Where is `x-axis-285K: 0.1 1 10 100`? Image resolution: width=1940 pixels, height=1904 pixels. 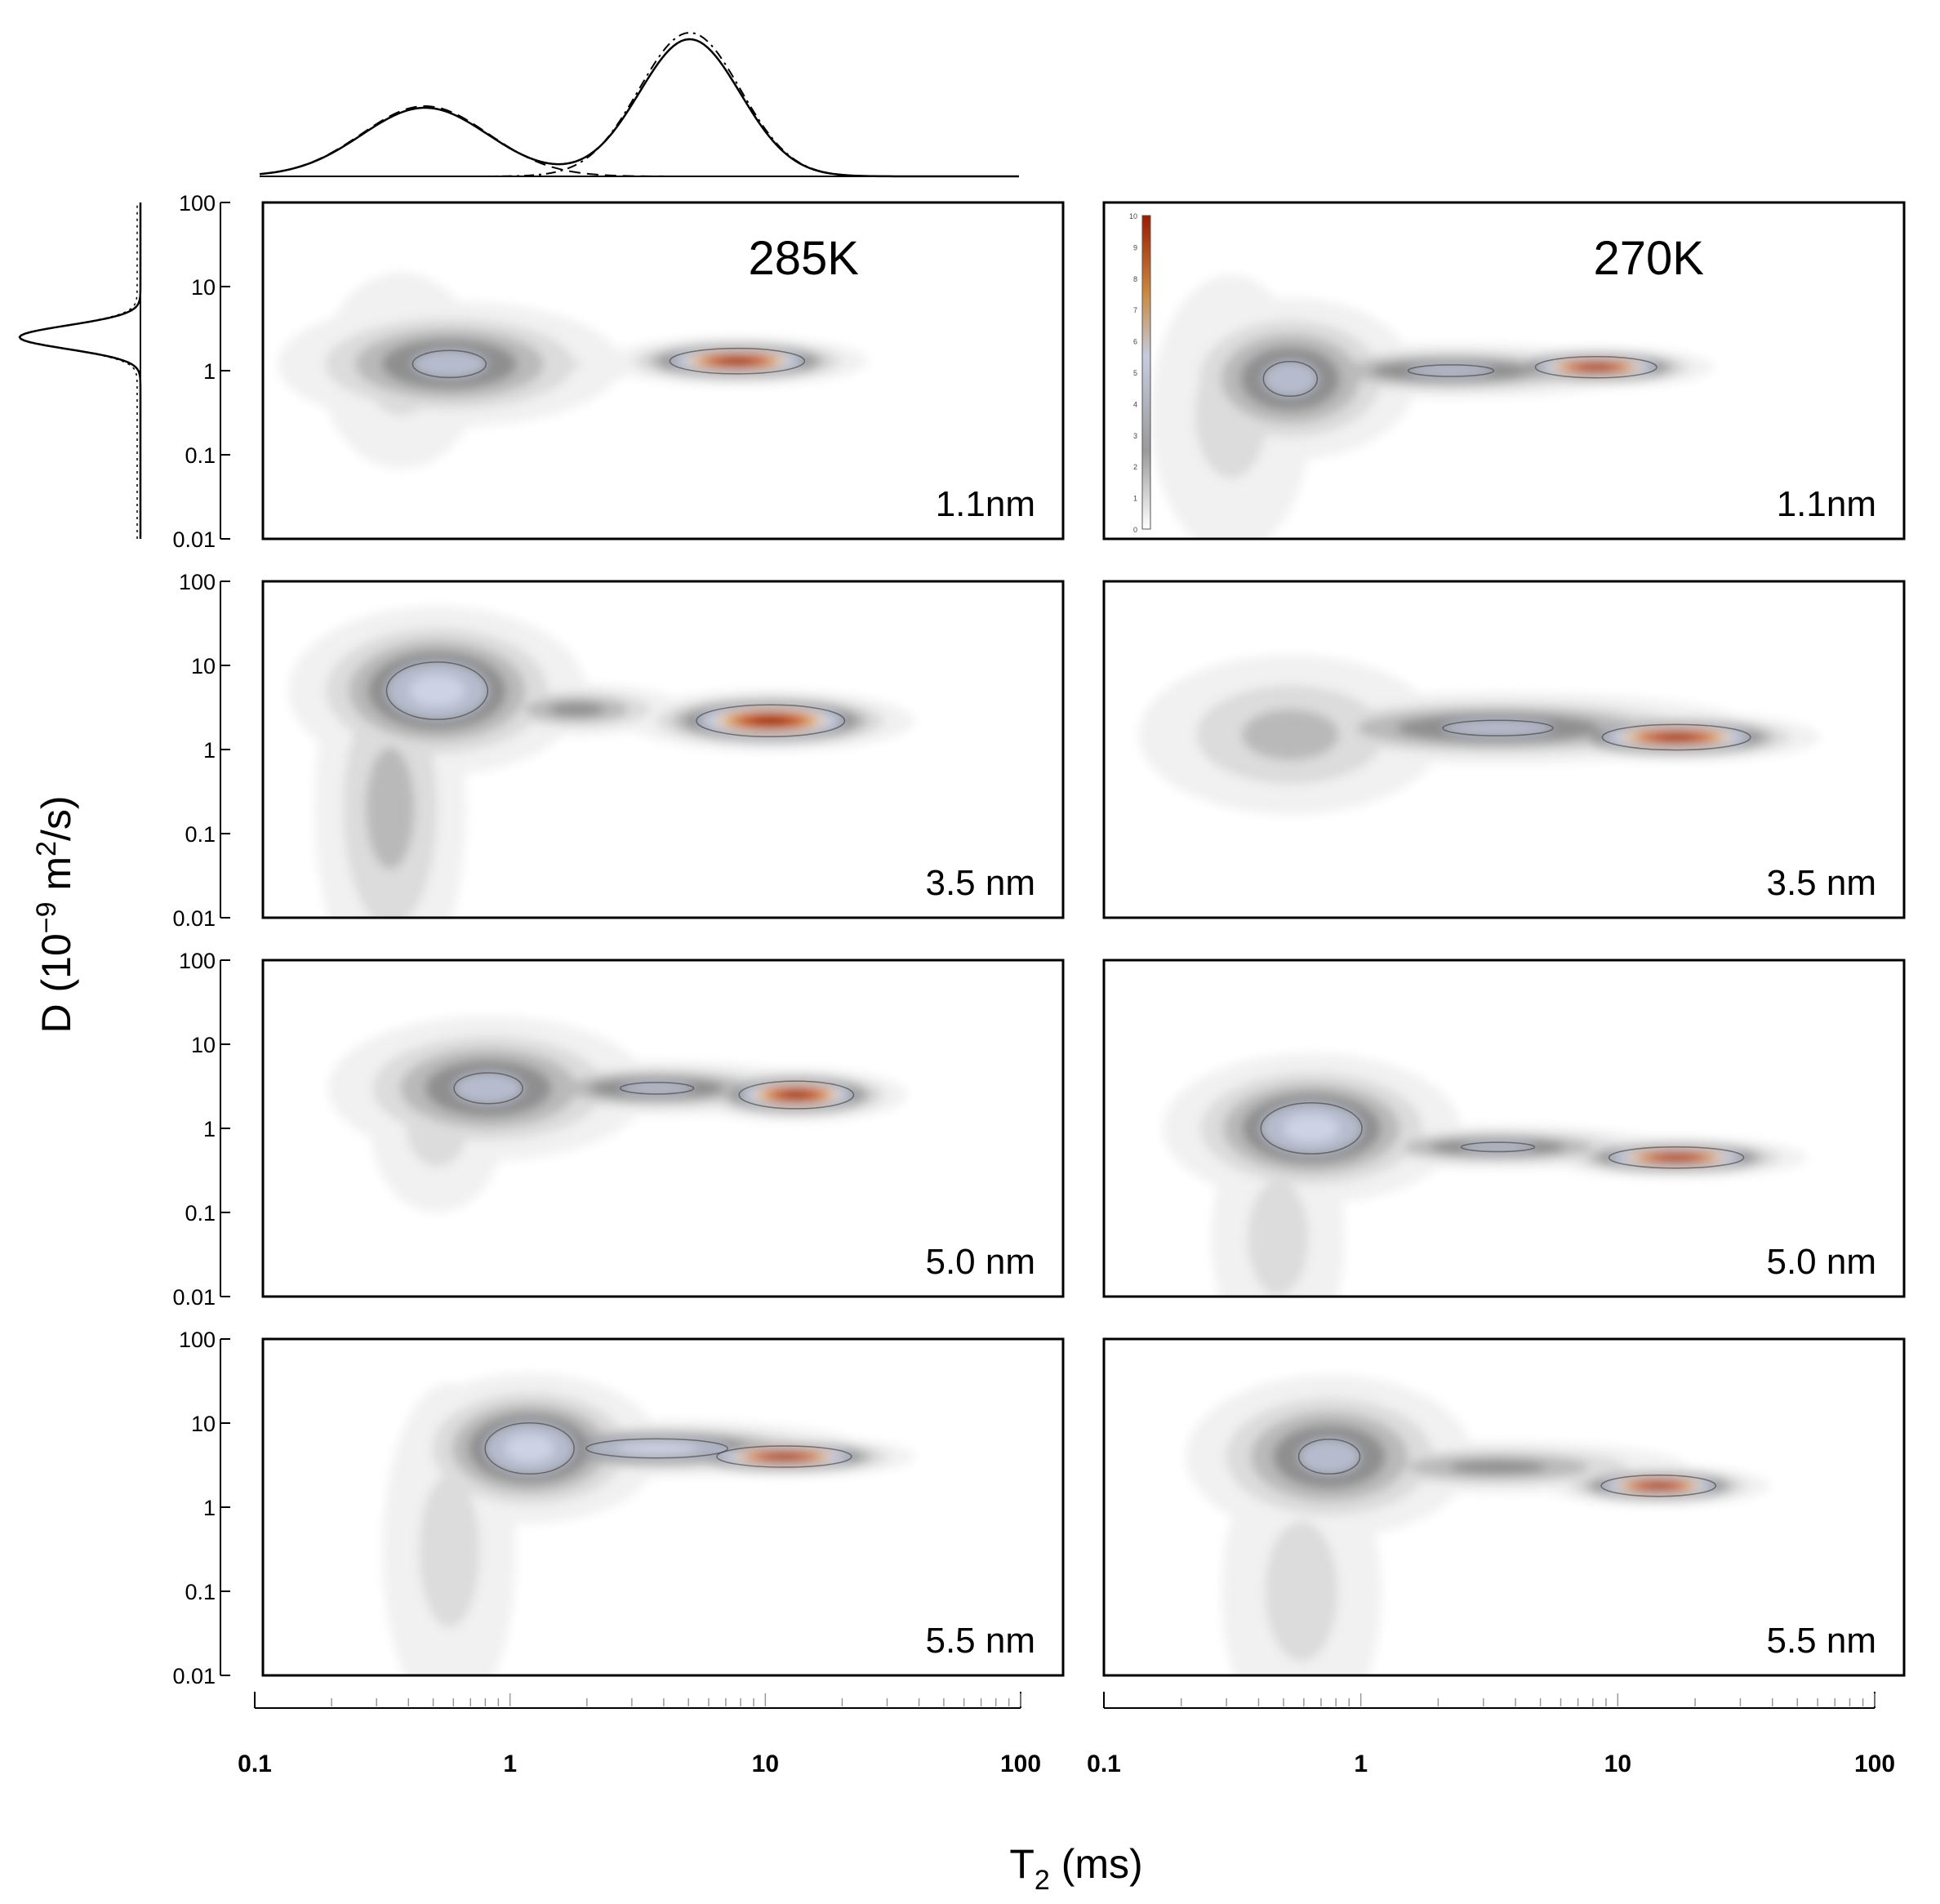
x-axis-285K: 0.1 1 10 100 is located at coordinates (640, 1734).